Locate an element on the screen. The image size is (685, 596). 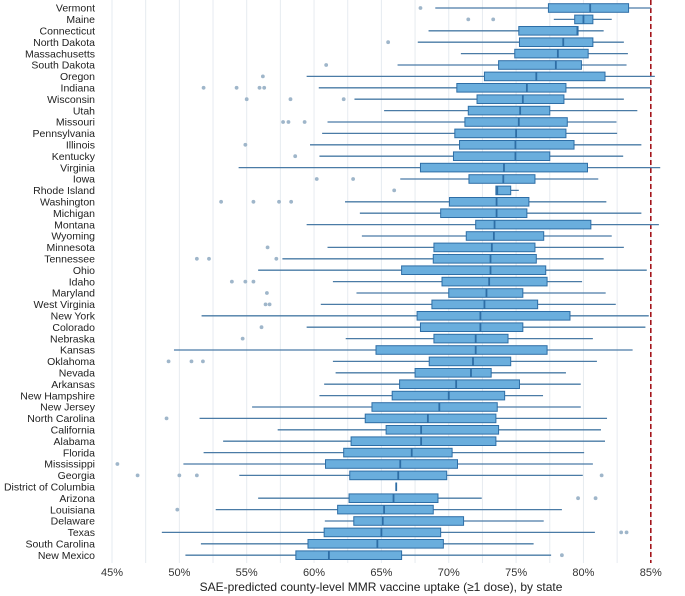
state-label: North Dakota is located at coordinates (64, 43).